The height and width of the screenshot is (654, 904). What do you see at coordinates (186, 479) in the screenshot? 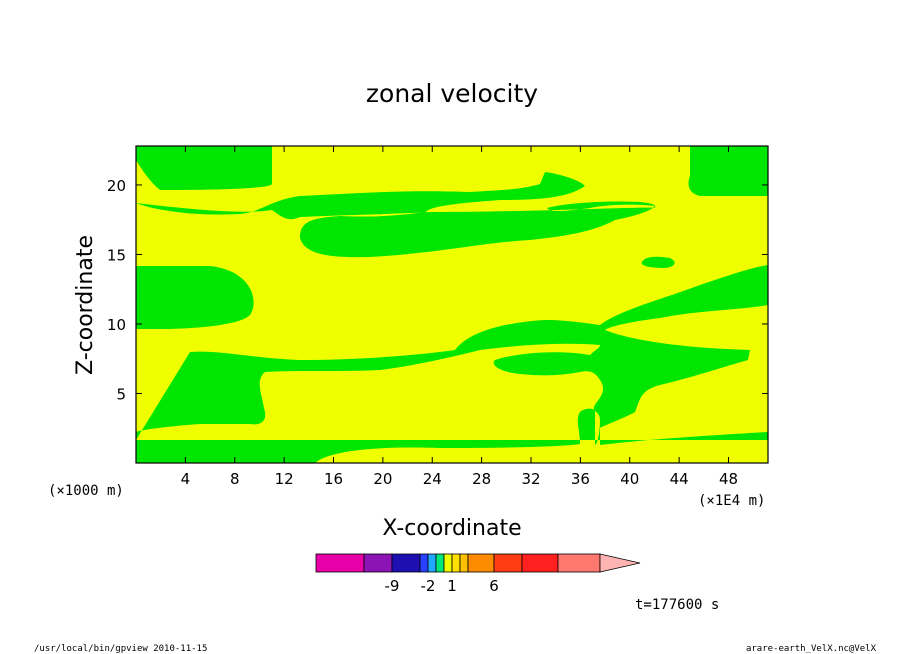
I see `x-tick-label: 4` at bounding box center [186, 479].